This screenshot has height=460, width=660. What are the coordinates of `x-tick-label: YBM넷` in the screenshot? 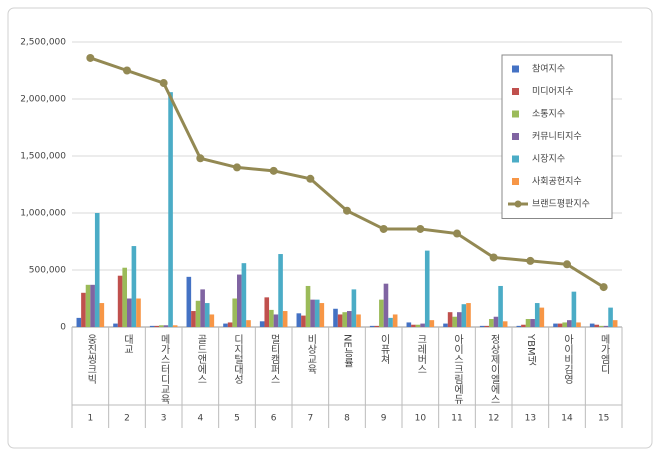 It's located at (531, 349).